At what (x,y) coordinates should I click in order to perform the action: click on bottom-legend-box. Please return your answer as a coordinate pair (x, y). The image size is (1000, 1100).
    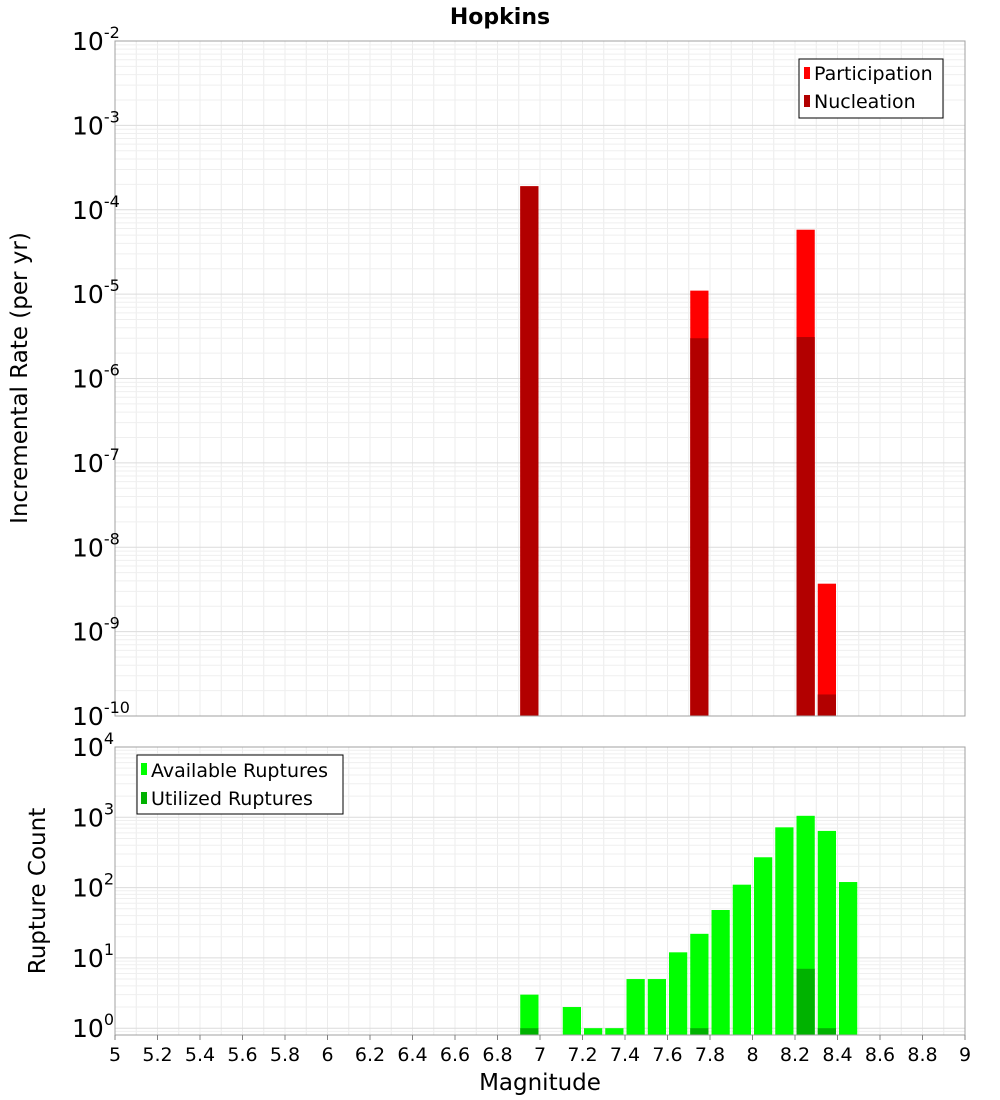
    Looking at the image, I should click on (240, 784).